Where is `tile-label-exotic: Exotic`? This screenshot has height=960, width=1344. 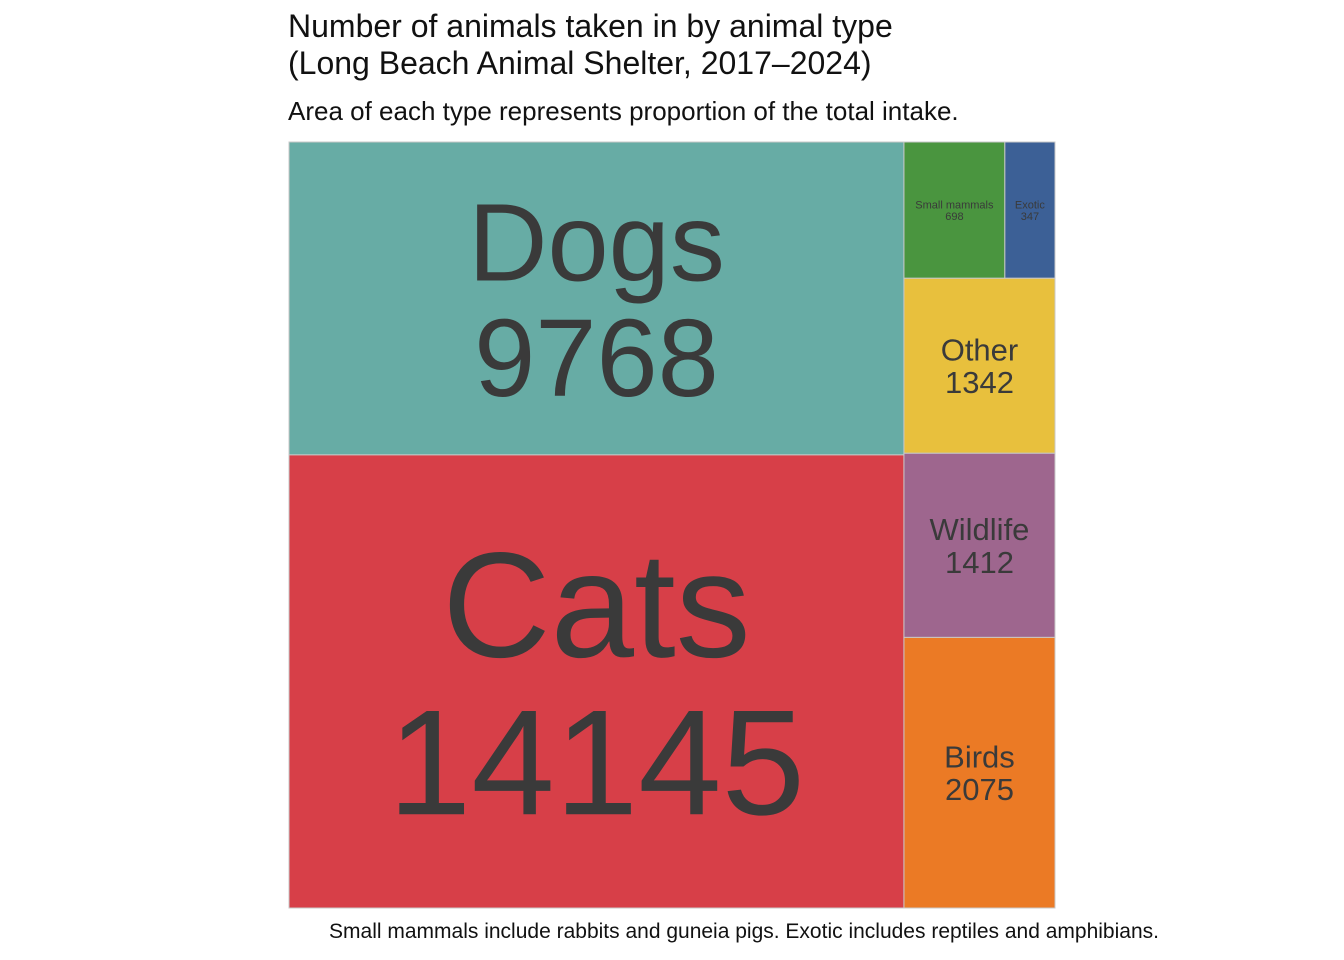
tile-label-exotic: Exotic is located at coordinates (1030, 205).